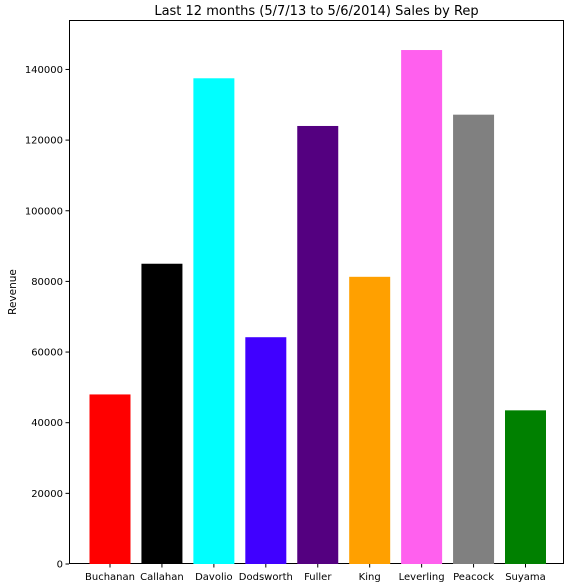 The height and width of the screenshot is (583, 576). Describe the element at coordinates (473, 339) in the screenshot. I see `bar-peacock` at that location.